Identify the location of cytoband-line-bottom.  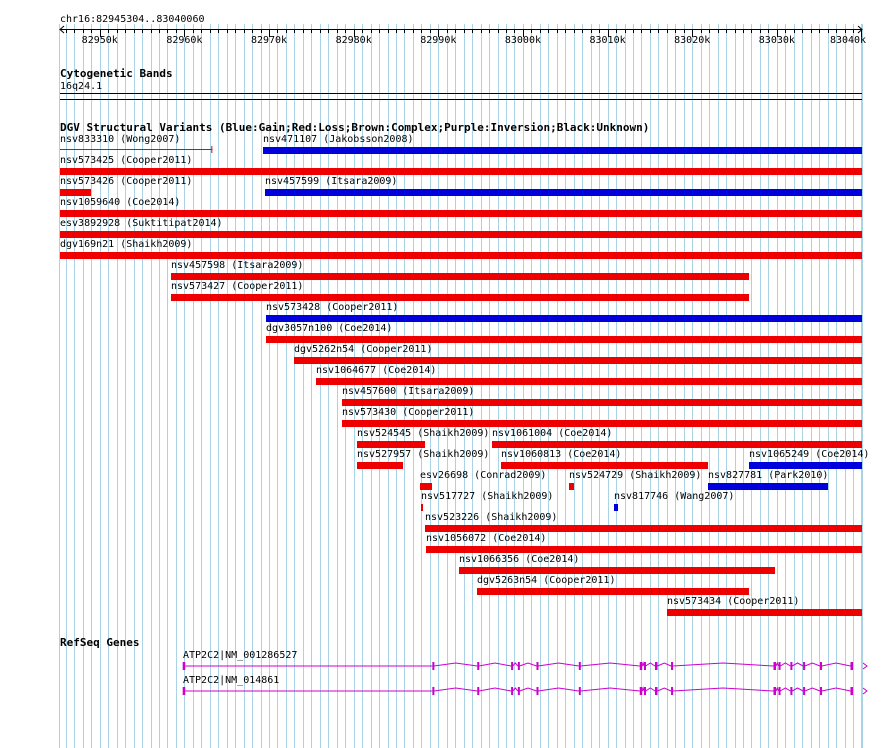
(461, 99).